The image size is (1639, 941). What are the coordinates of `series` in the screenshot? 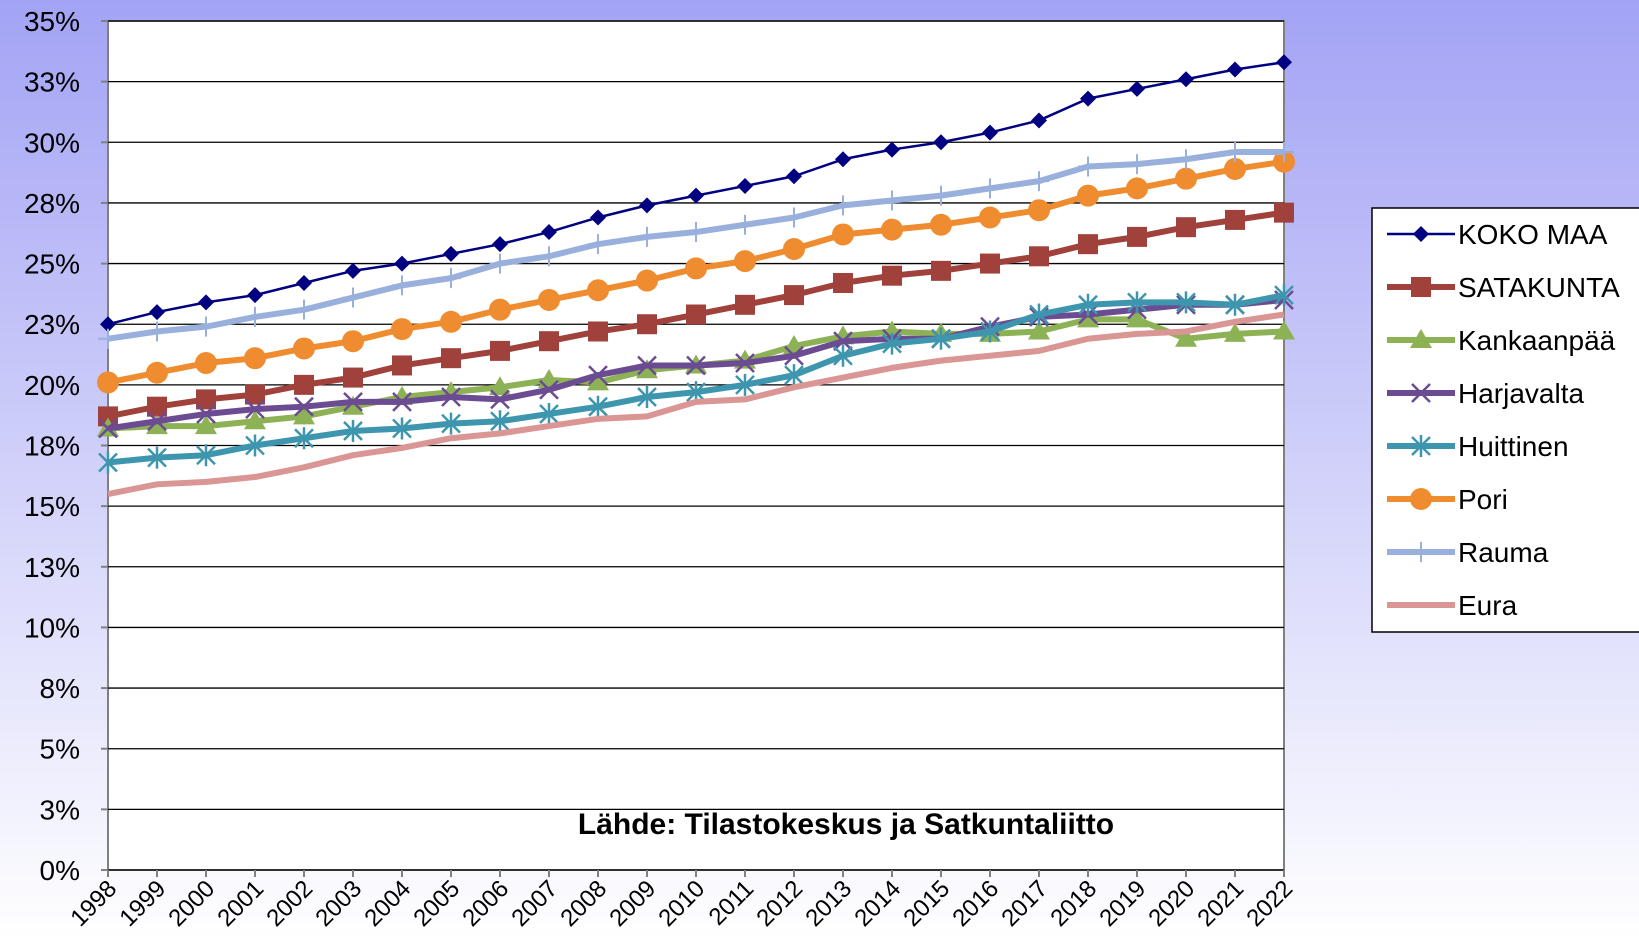 It's located at (696, 404).